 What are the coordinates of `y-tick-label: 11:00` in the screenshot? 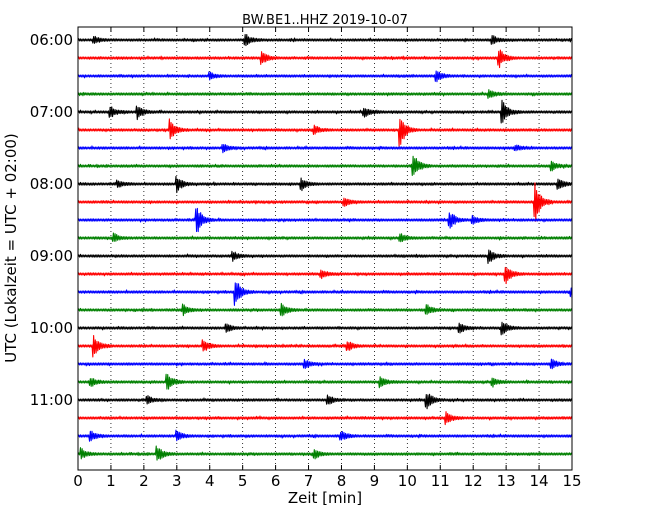 It's located at (51, 400).